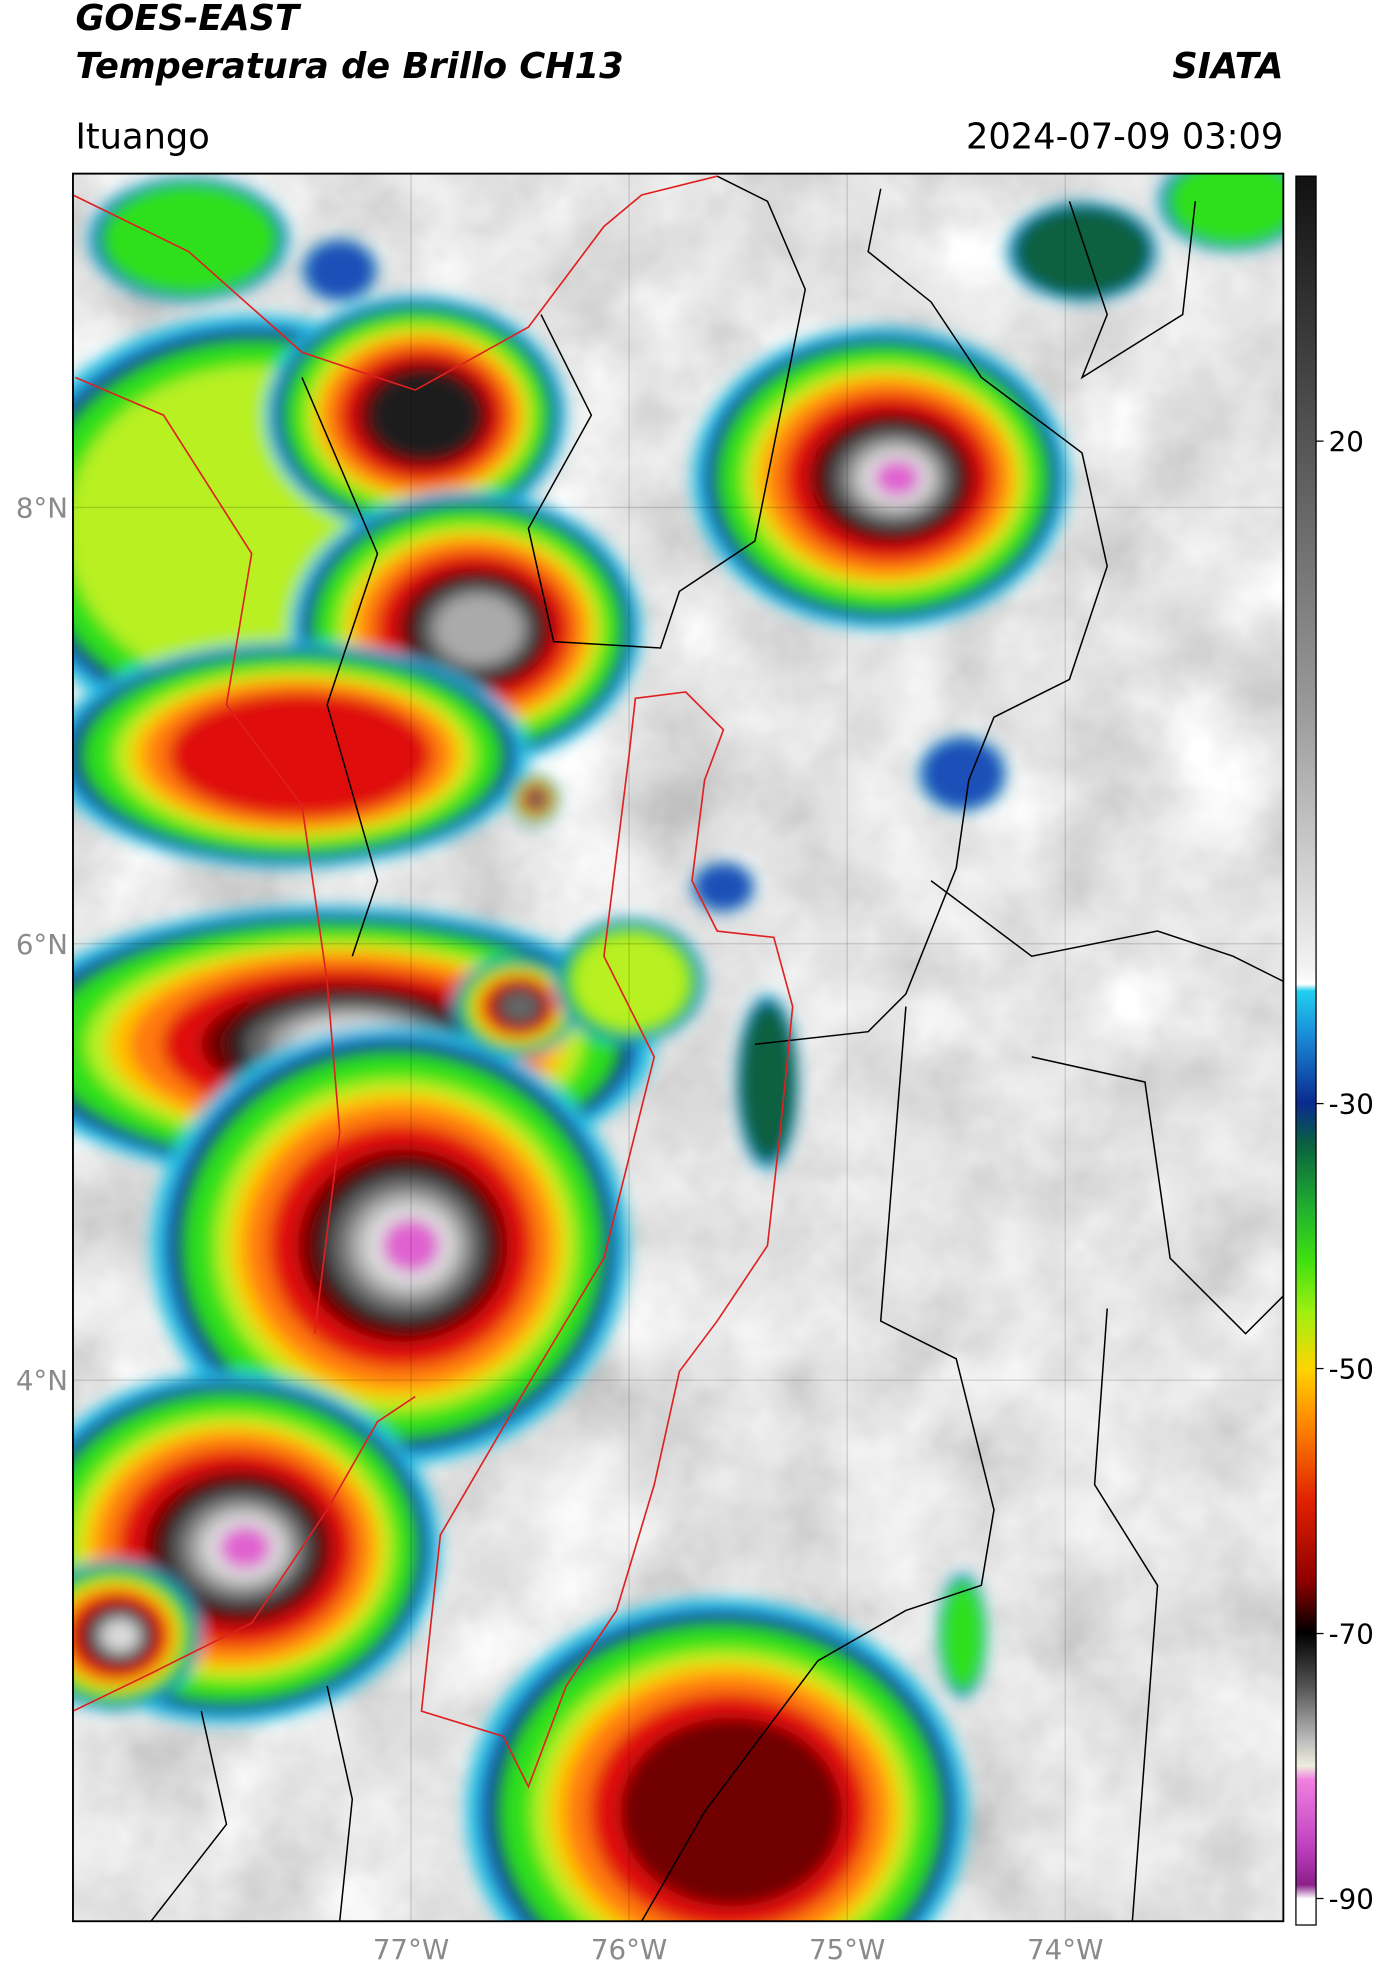  What do you see at coordinates (411, 1949) in the screenshot?
I see `x-tick-label: 77°W` at bounding box center [411, 1949].